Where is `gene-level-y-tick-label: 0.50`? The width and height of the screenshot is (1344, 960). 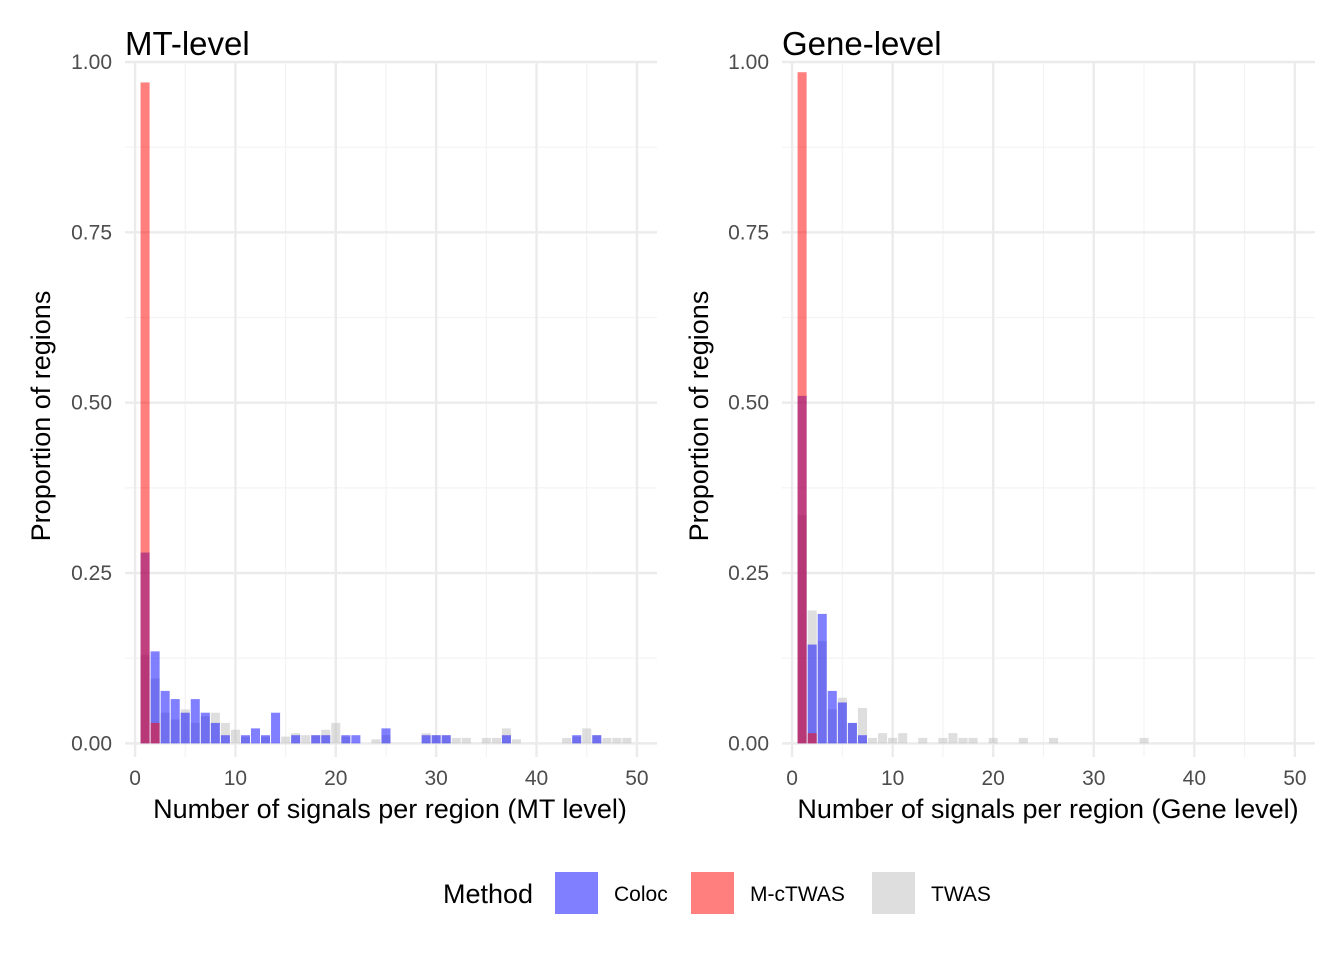
gene-level-y-tick-label: 0.50 is located at coordinates (748, 403).